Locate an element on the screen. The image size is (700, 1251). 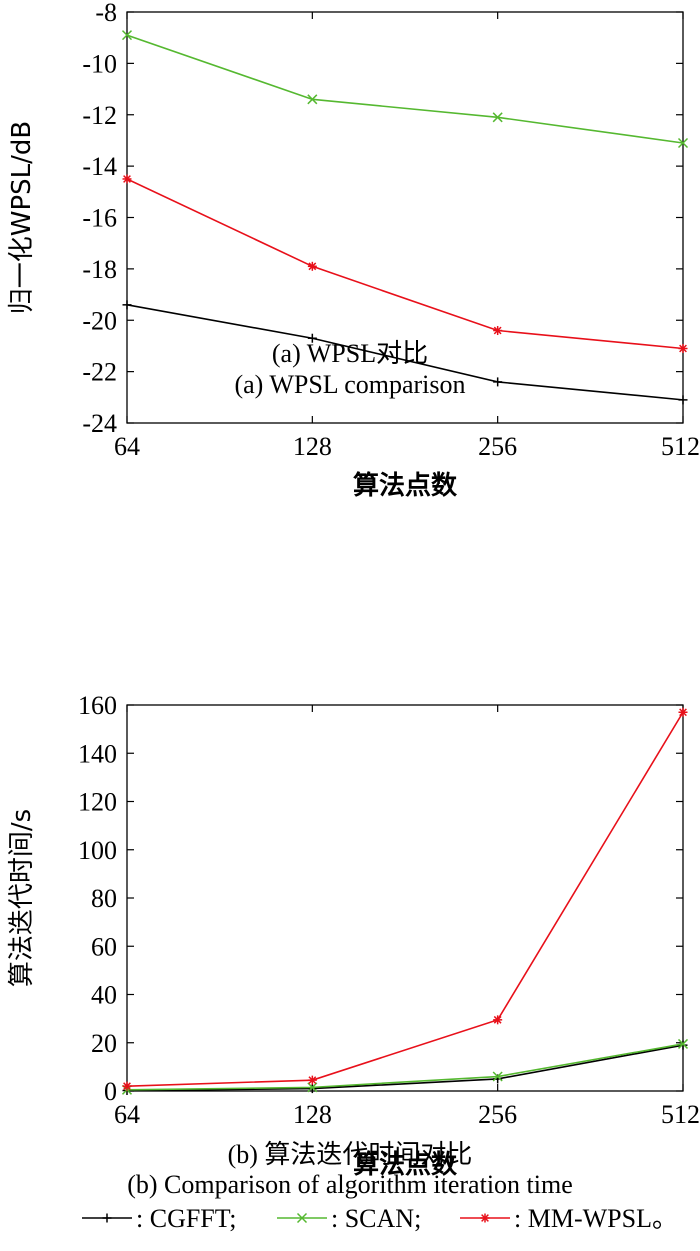
chart-a-x-axis-label: 算法点数 is located at coordinates (405, 485).